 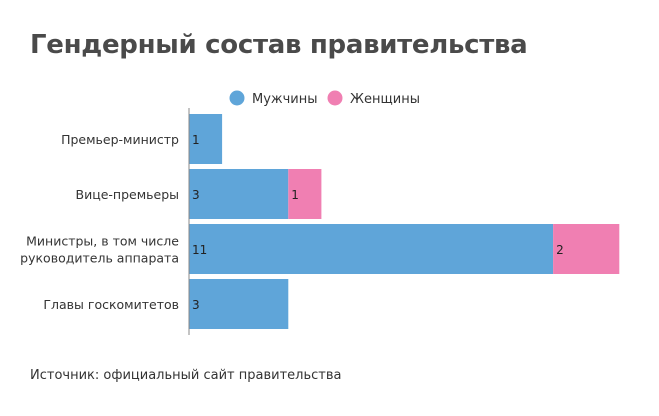 What do you see at coordinates (335, 98) in the screenshot?
I see `legend-marker-women` at bounding box center [335, 98].